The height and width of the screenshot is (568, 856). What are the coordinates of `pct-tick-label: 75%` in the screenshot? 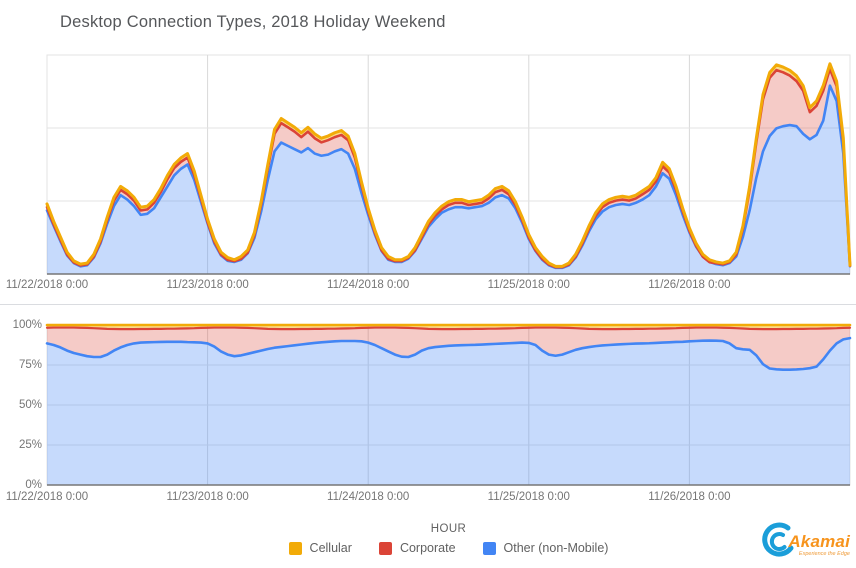 It's located at (30, 365).